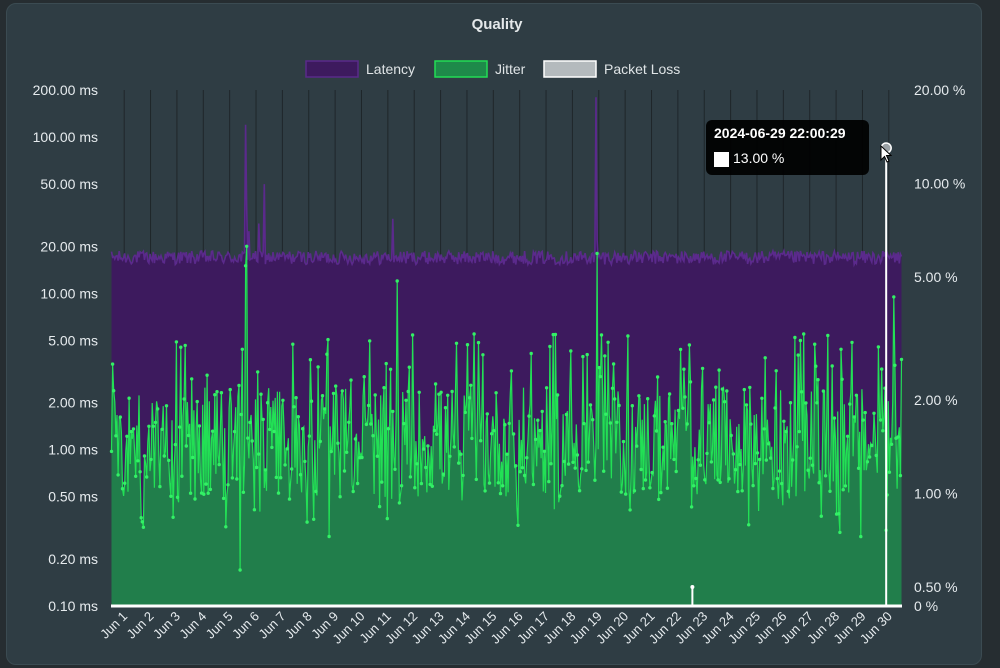 The height and width of the screenshot is (668, 1000). What do you see at coordinates (759, 158) in the screenshot?
I see `tooltip-value: 13.00 %` at bounding box center [759, 158].